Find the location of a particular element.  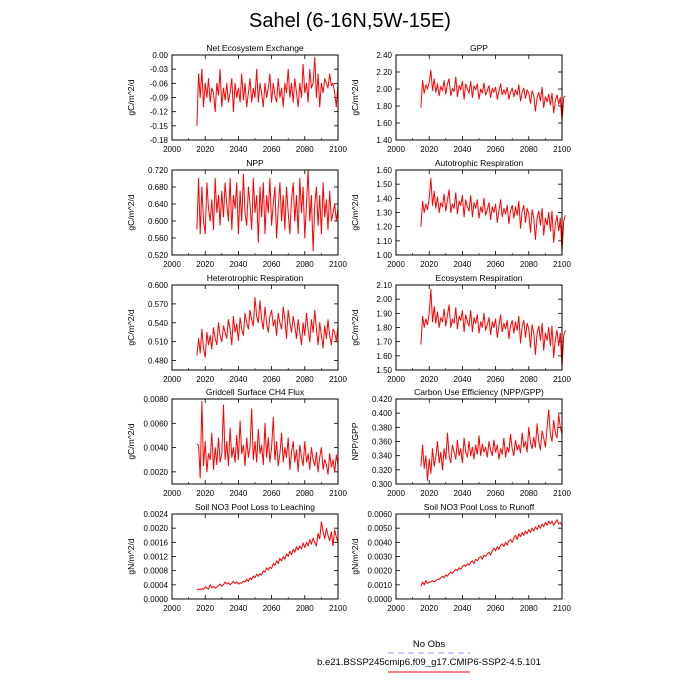

y-tick-label: 0.0000 is located at coordinates (156, 599).